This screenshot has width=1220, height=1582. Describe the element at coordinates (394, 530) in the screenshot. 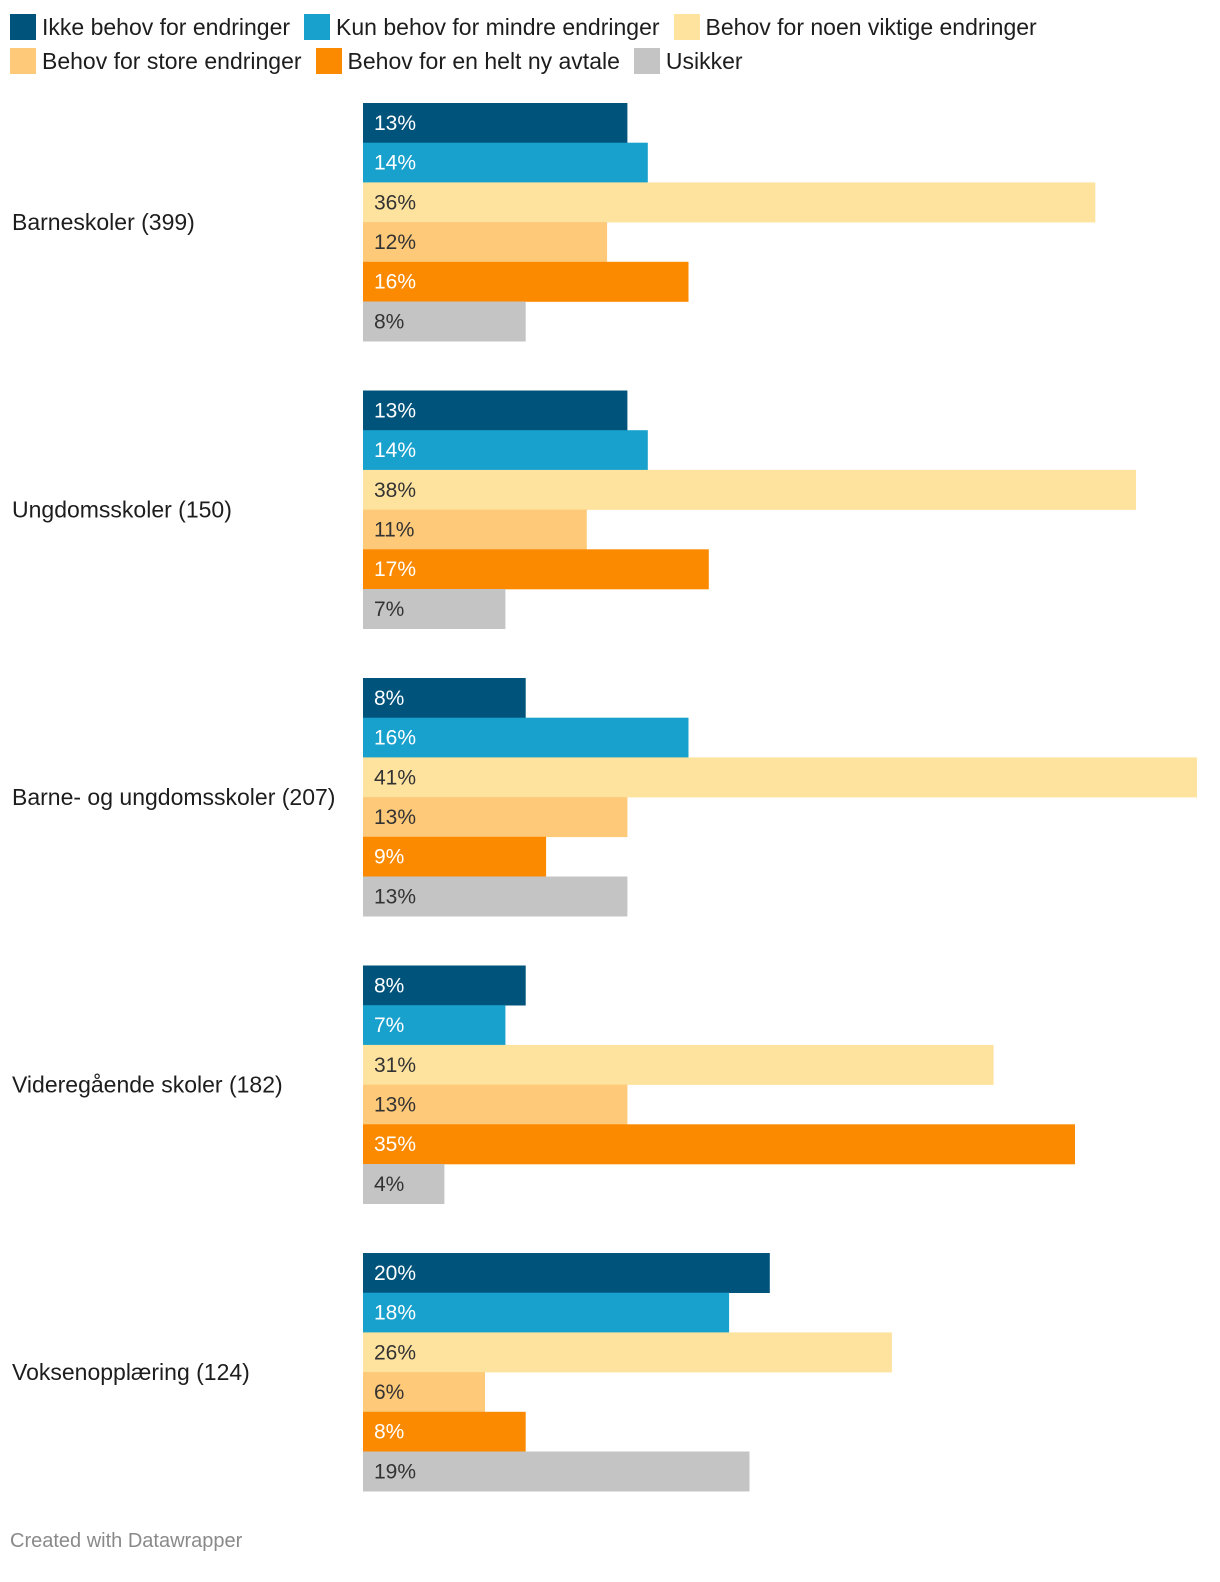

I see `bar-value-label: 11%` at that location.